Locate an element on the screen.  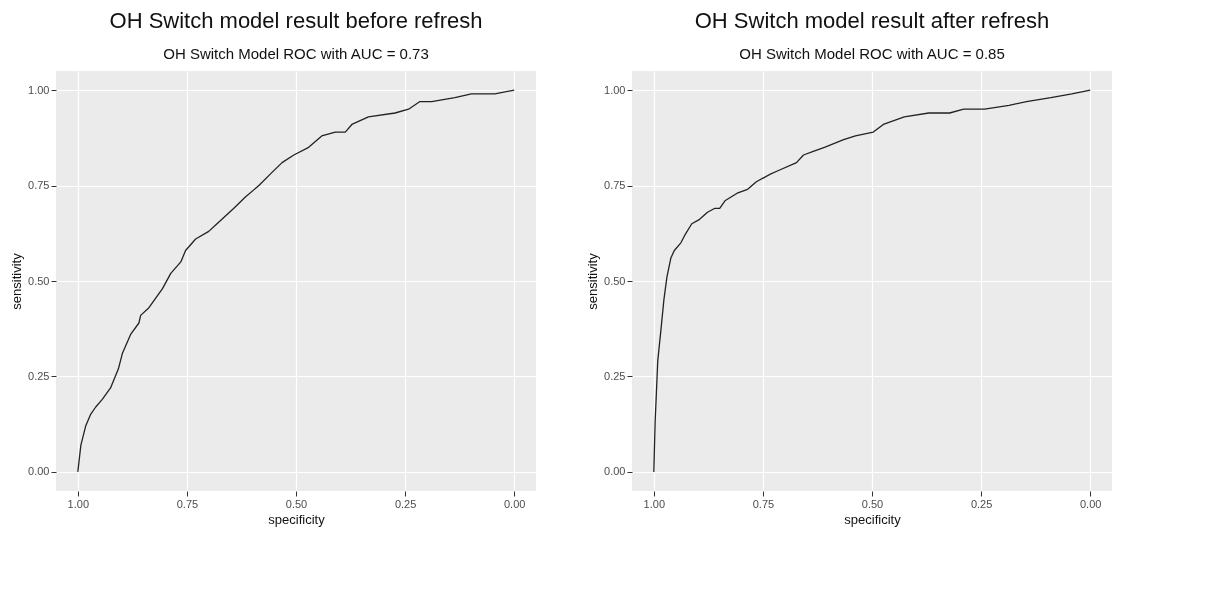
chart-title: OH Switch model result after refresh is located at coordinates (872, 20).